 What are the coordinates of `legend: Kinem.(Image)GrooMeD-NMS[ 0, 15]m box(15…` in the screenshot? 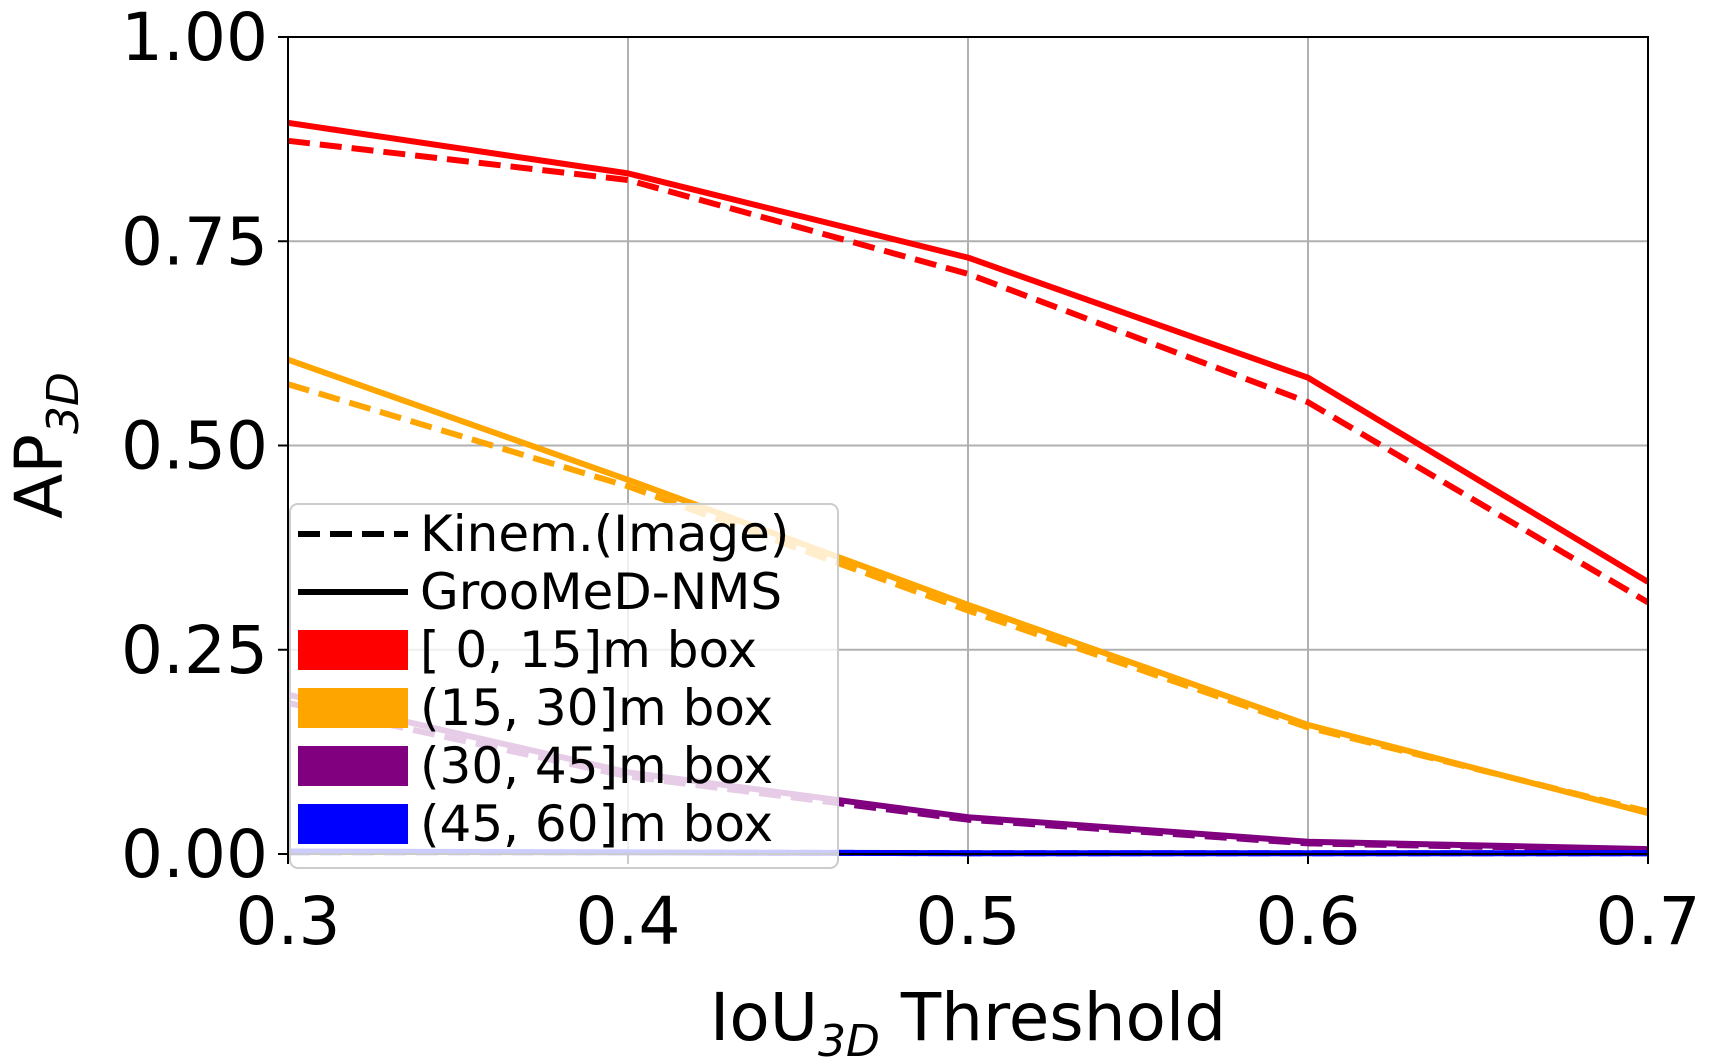 It's located at (564, 686).